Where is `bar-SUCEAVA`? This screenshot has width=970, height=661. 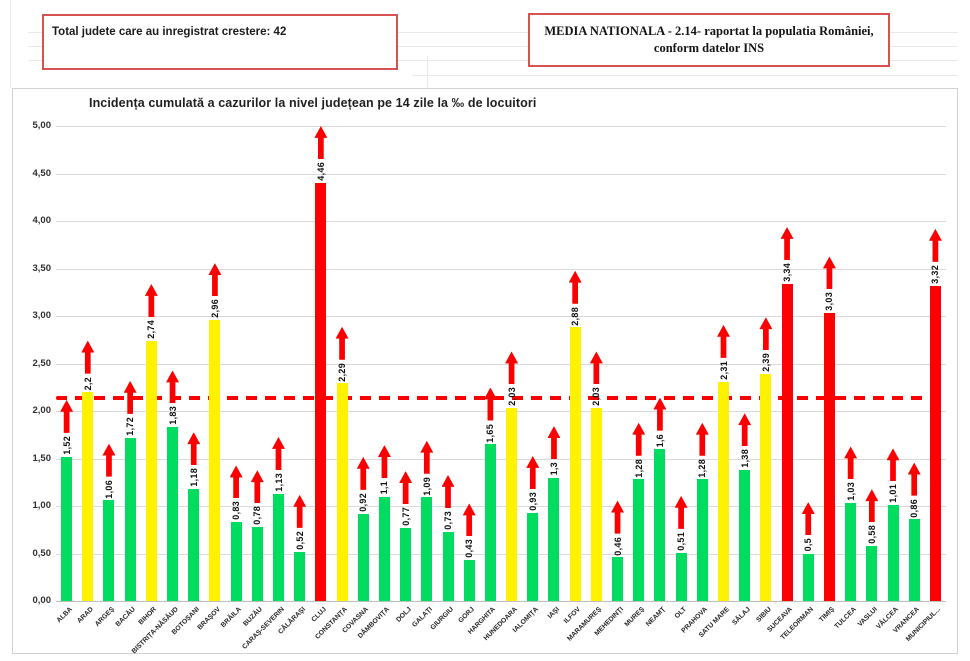
bar-SUCEAVA is located at coordinates (787, 442).